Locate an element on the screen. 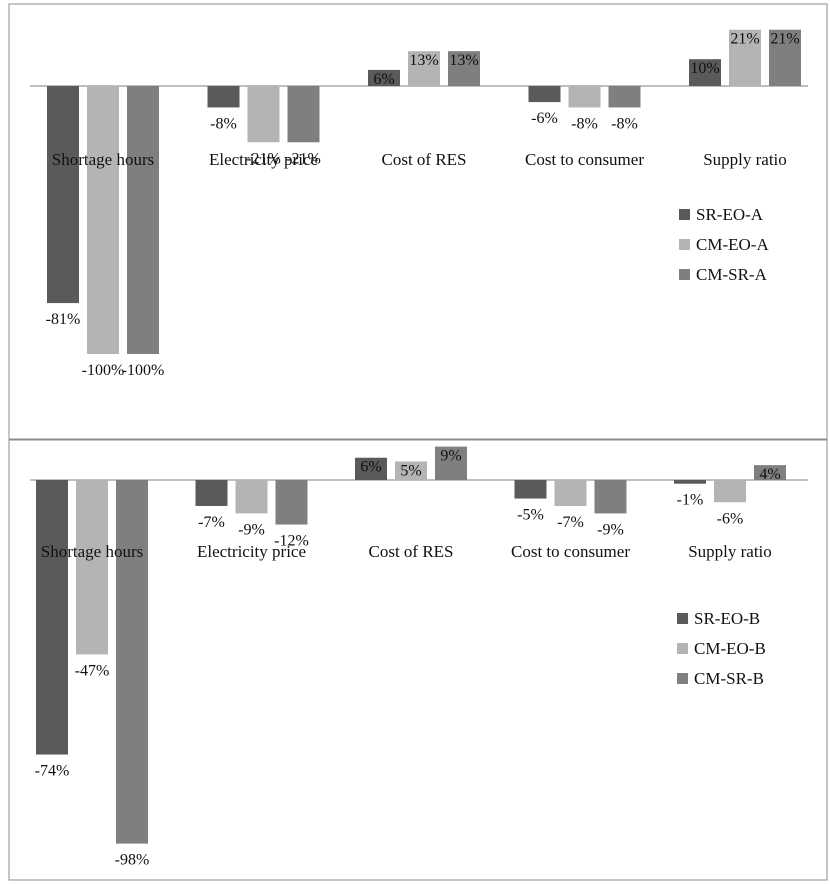  legend-label: CM-SR-B is located at coordinates (729, 678).